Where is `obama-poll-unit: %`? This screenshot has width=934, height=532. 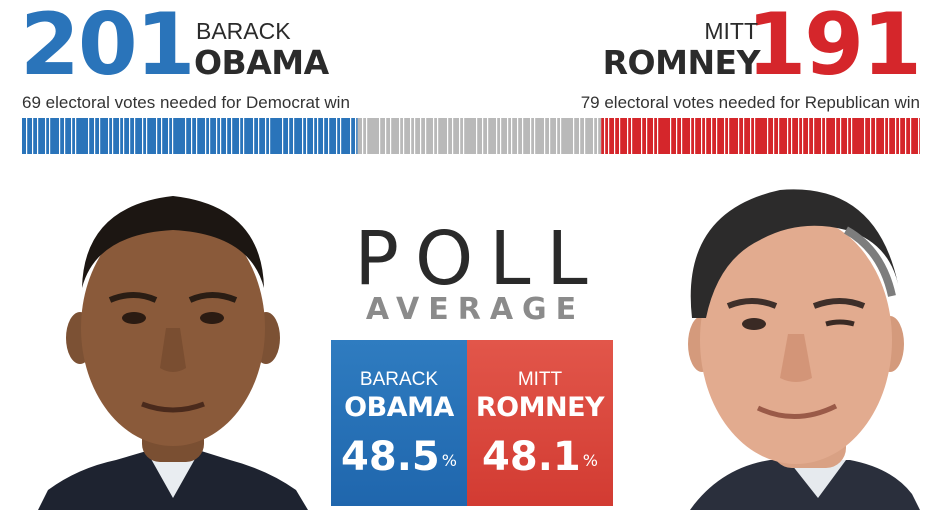
obama-poll-unit: % is located at coordinates (449, 460).